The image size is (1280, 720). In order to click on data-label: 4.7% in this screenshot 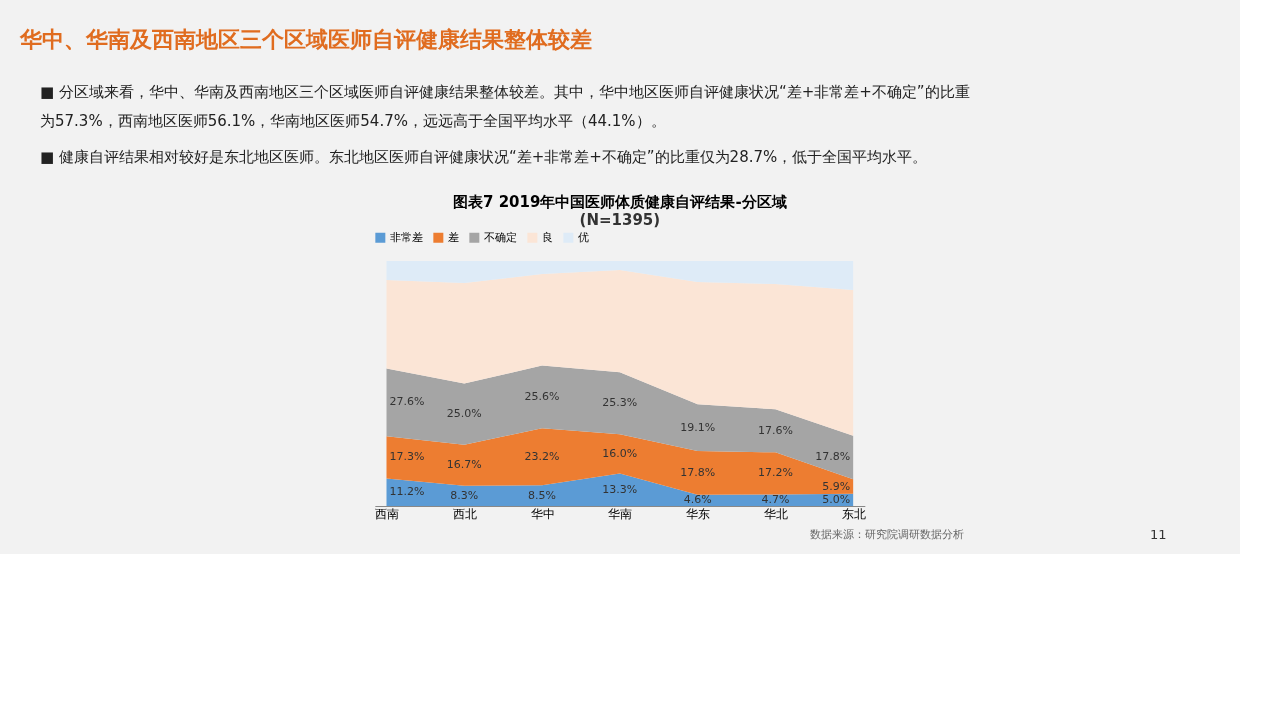, I will do `click(775, 500)`.